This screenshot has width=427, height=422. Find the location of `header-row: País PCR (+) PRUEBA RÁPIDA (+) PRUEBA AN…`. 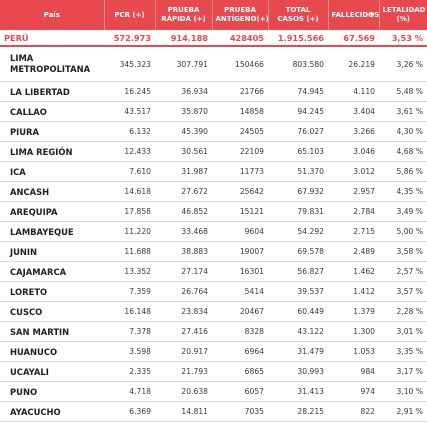

header-row: País PCR (+) PRUEBA RÁPIDA (+) PRUEBA AN… is located at coordinates (213, 15).